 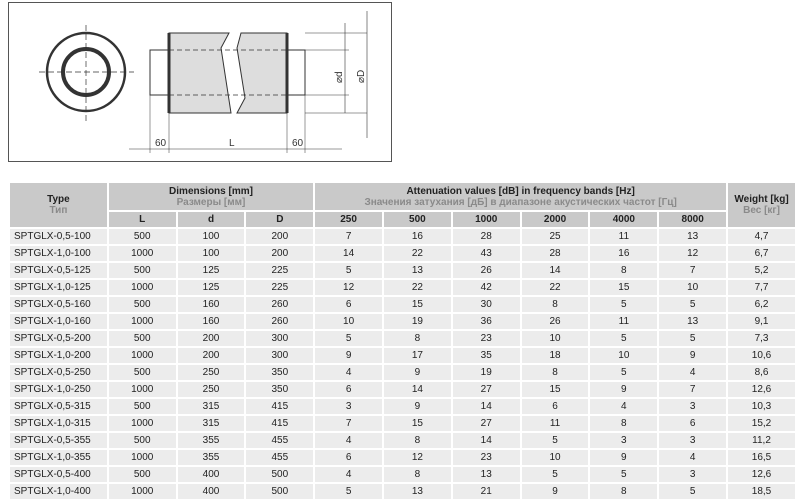 I want to click on value-cell: 160, so click(x=211, y=321).